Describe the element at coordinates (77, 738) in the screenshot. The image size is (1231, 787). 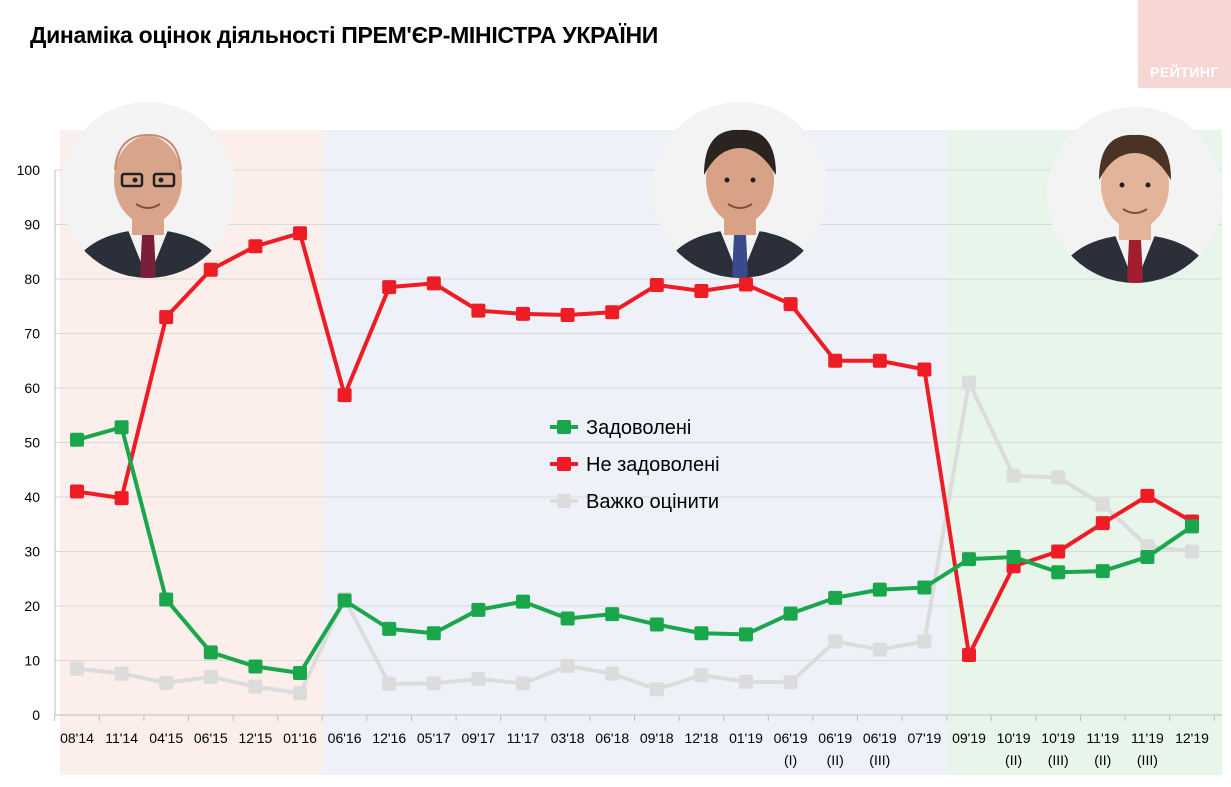
I see `x-tick-label: 08'14` at that location.